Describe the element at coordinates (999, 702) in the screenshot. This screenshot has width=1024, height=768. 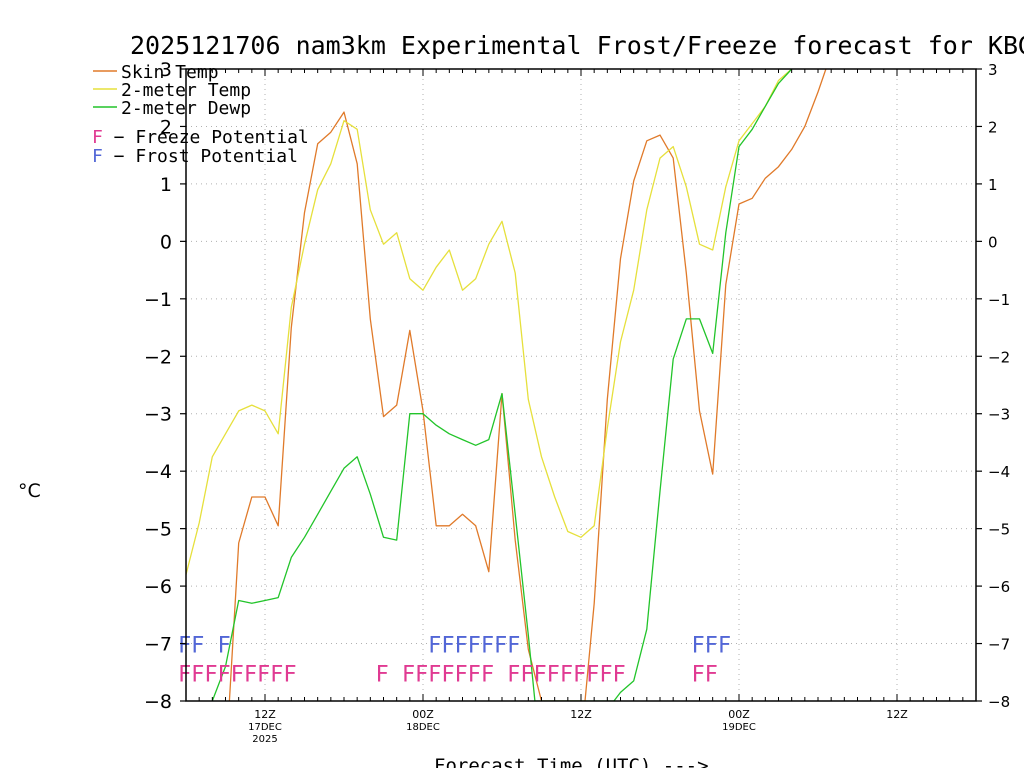
I see `y-tick-label-right: −8` at that location.